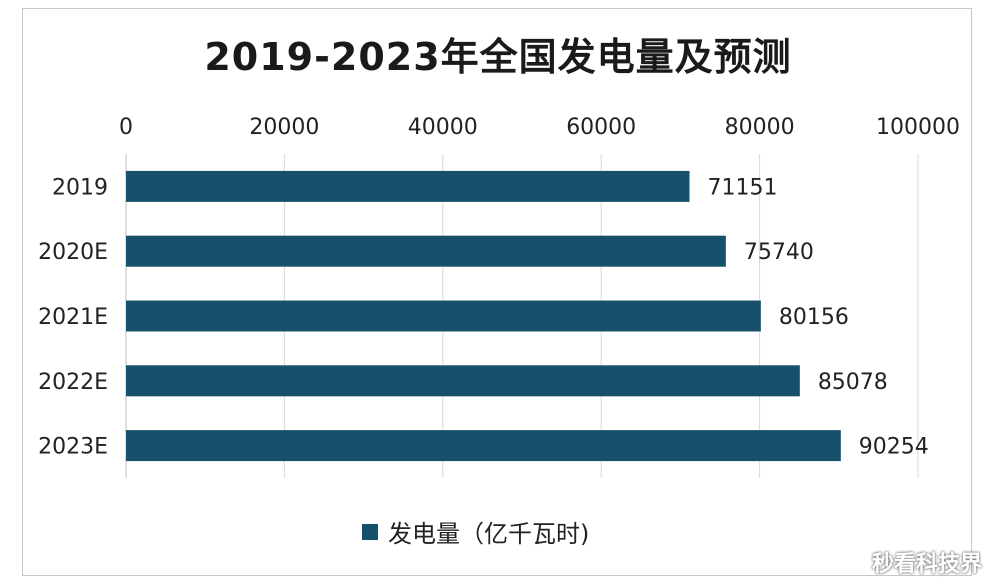 The width and height of the screenshot is (996, 586). I want to click on category-label: 2020E, so click(73, 252).